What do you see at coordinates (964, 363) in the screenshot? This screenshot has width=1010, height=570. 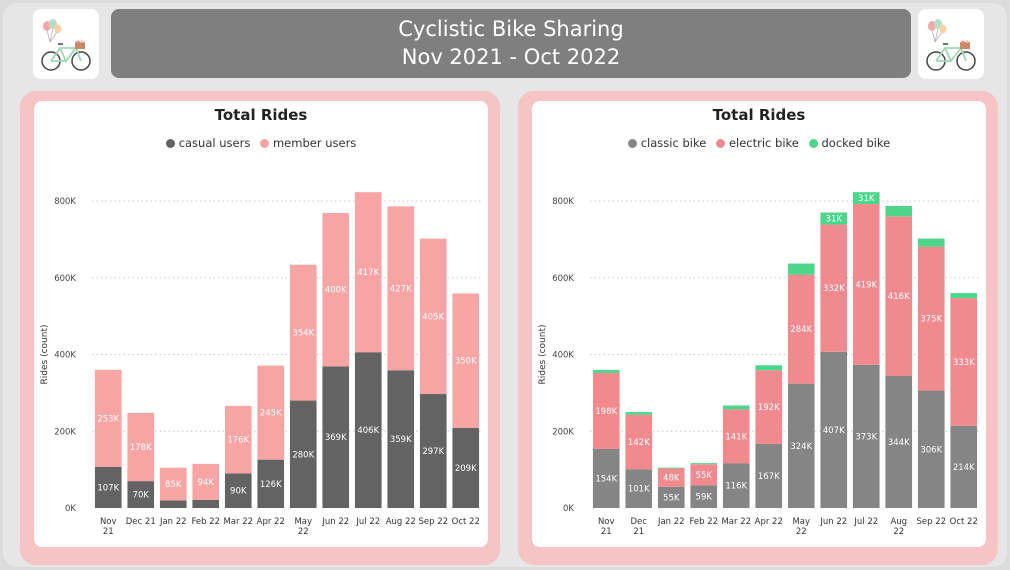 I see `data-label: 333K` at bounding box center [964, 363].